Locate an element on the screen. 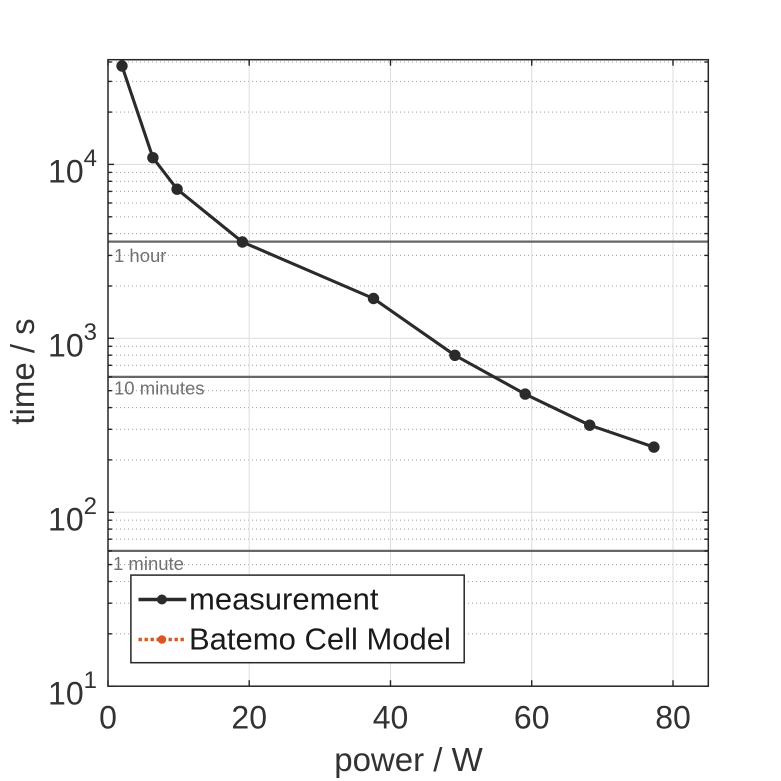  svg-text: 60 is located at coordinates (532, 718).